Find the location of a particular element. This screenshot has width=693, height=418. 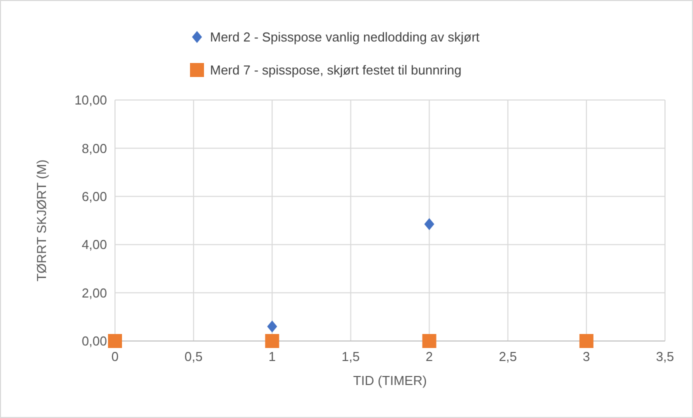

x-tick-label: 1,5 is located at coordinates (351, 356).